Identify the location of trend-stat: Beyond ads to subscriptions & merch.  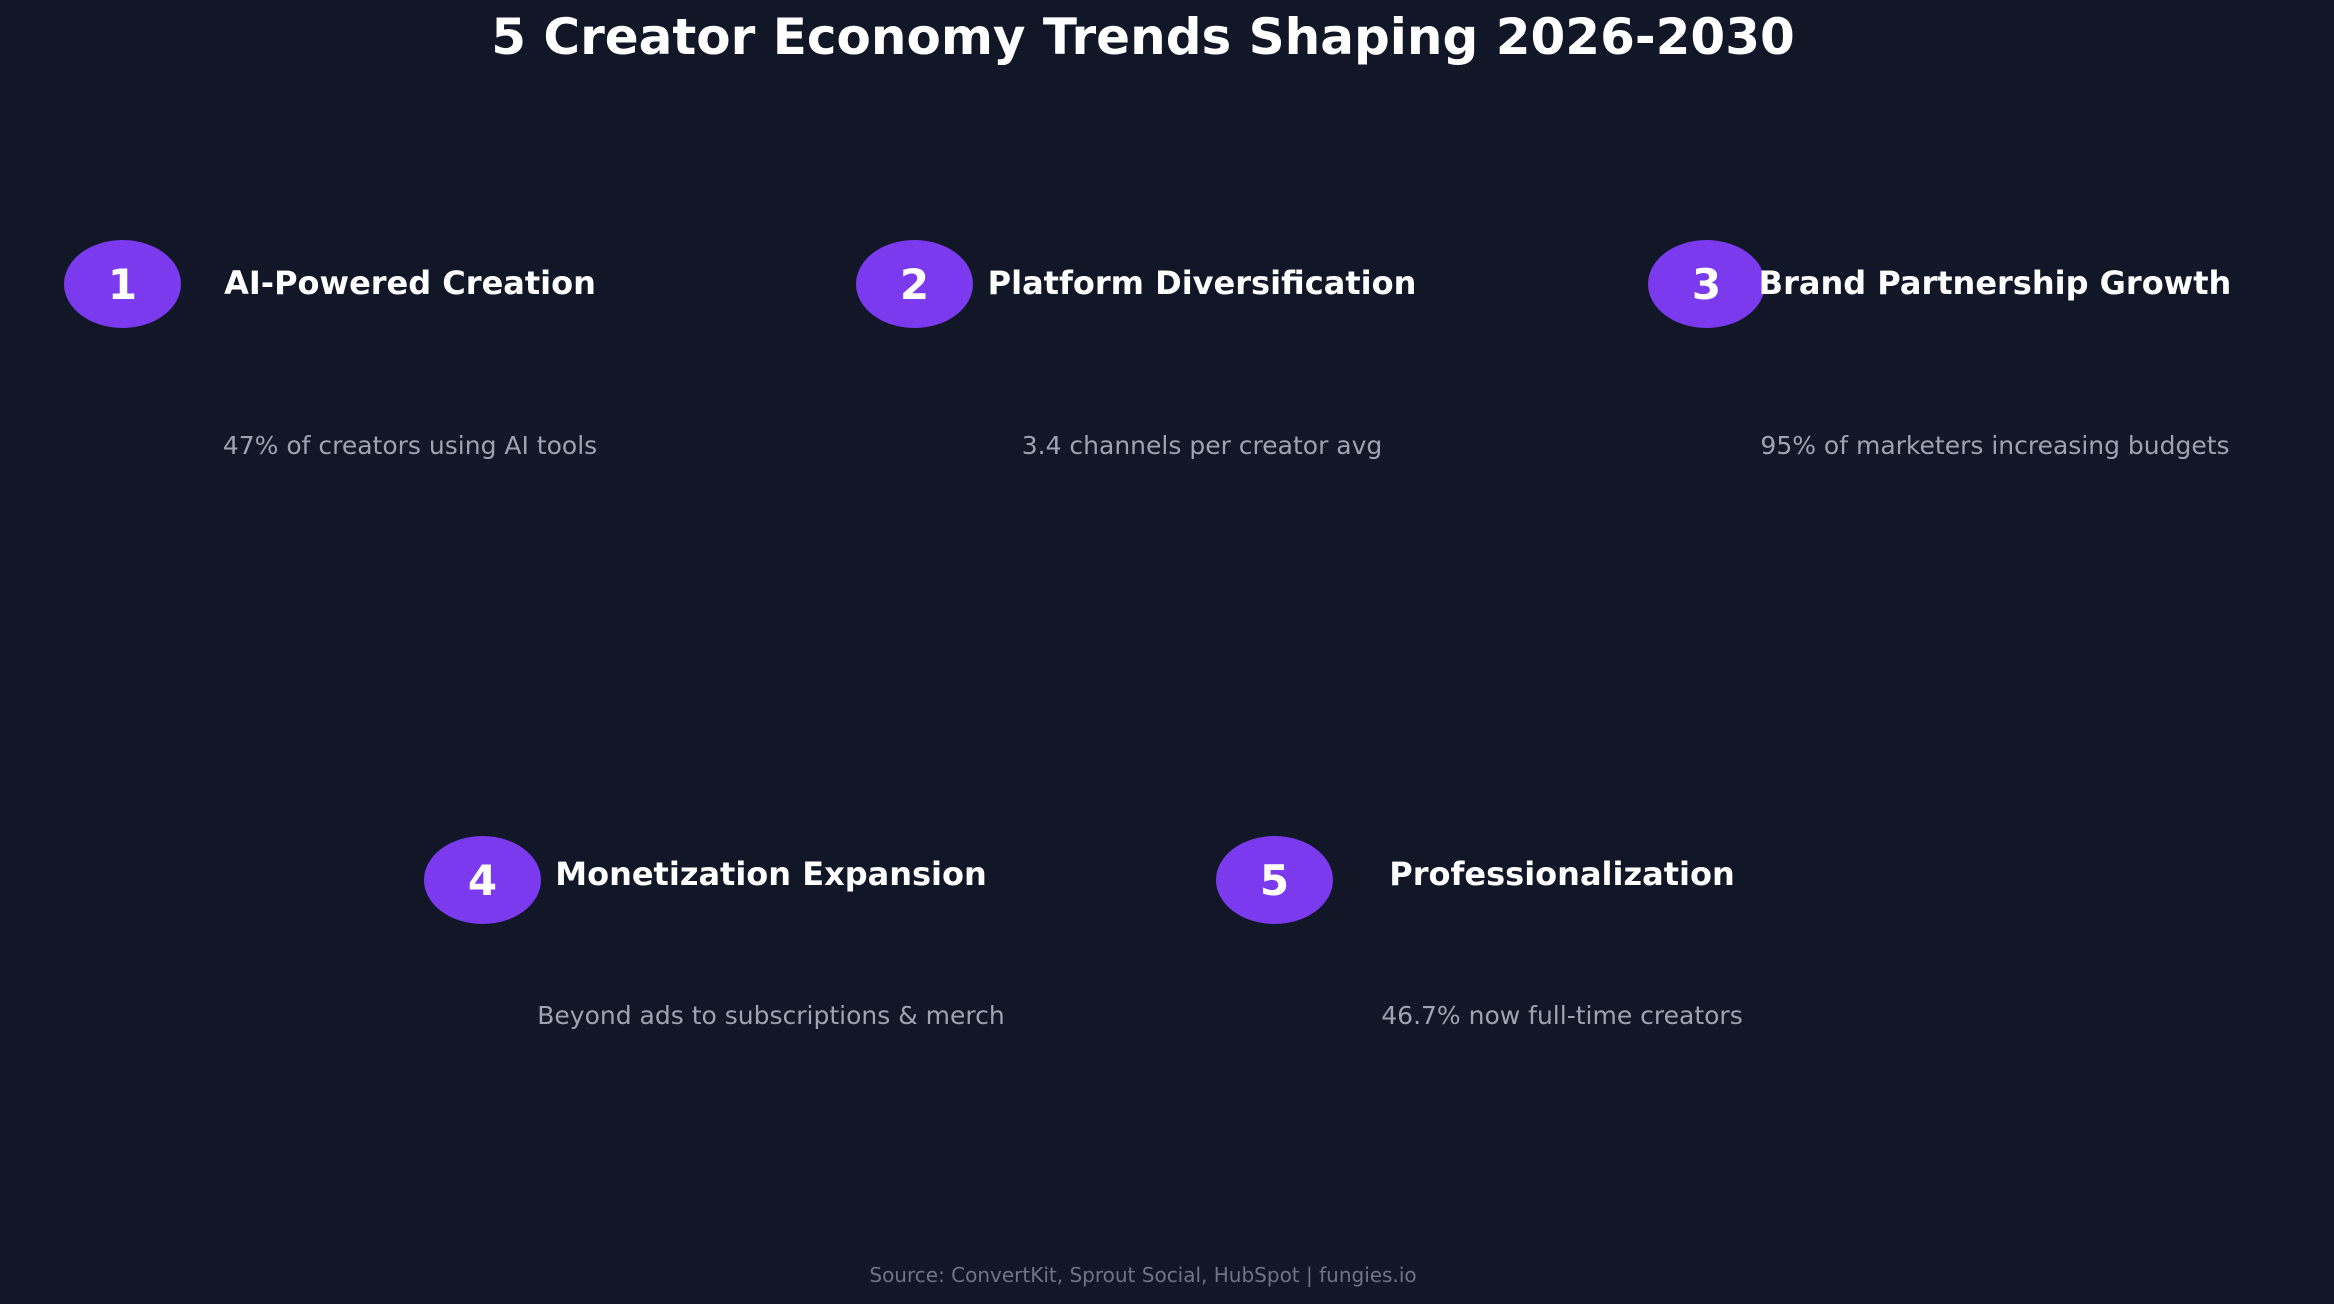
(771, 1015).